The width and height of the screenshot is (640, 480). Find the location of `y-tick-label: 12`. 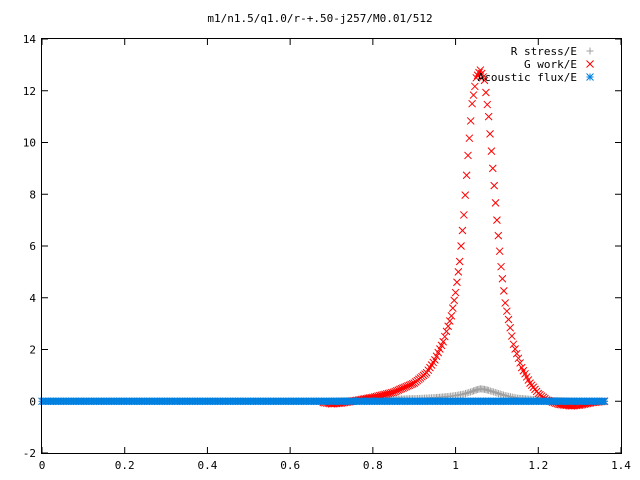

y-tick-label: 12 is located at coordinates (29, 91).